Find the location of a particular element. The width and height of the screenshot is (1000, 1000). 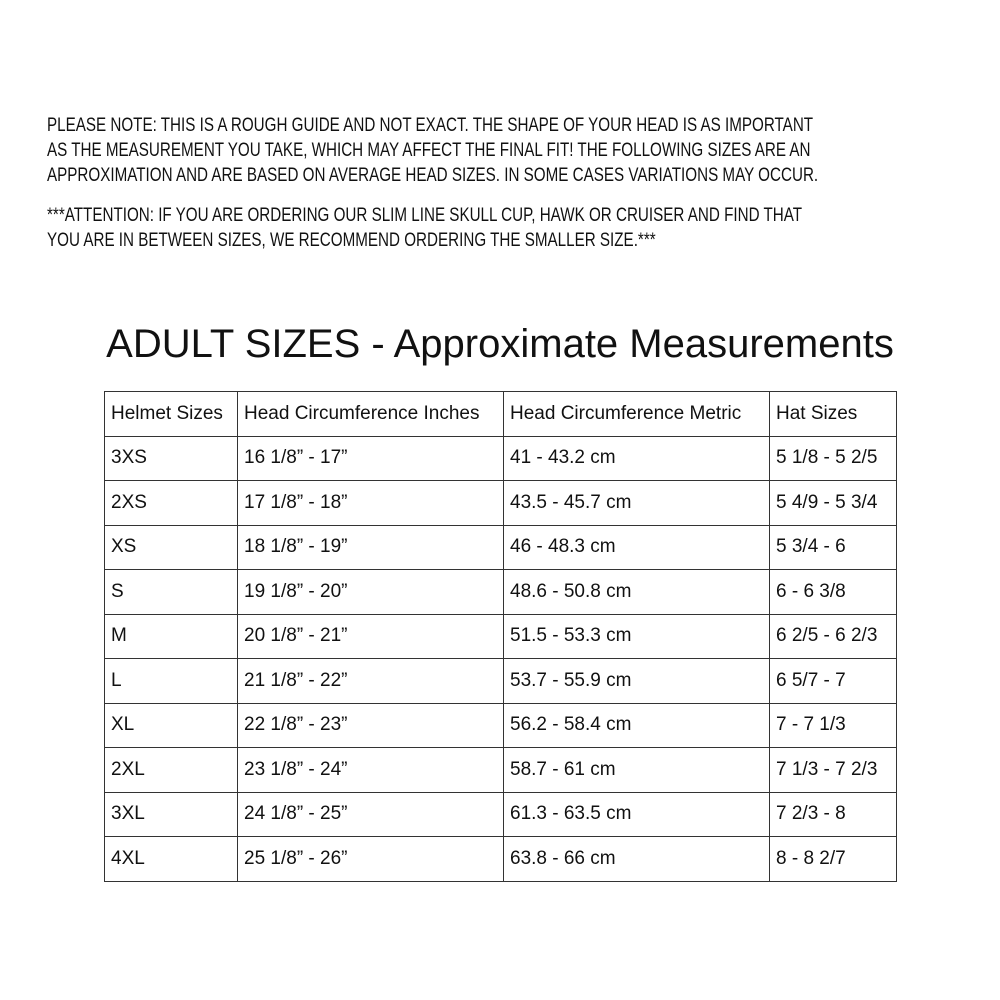

table-row: XL 22 1/8” - 23” 56.2 - 58.4 cm 7 - 7 1/3 is located at coordinates (500, 725).